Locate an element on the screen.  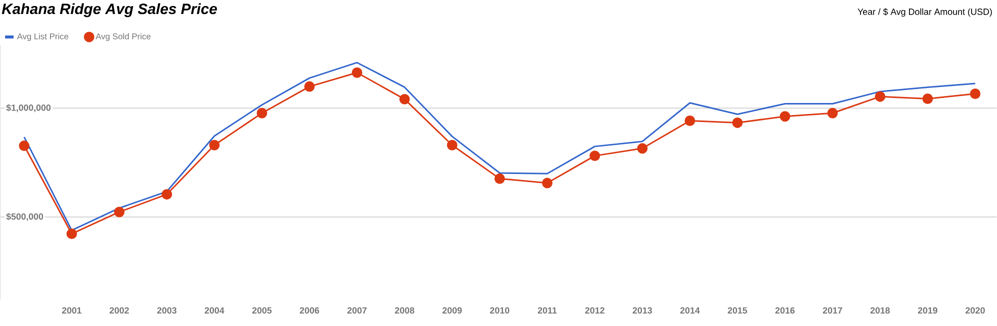
legend-label: Avg Sold Price is located at coordinates (123, 37).